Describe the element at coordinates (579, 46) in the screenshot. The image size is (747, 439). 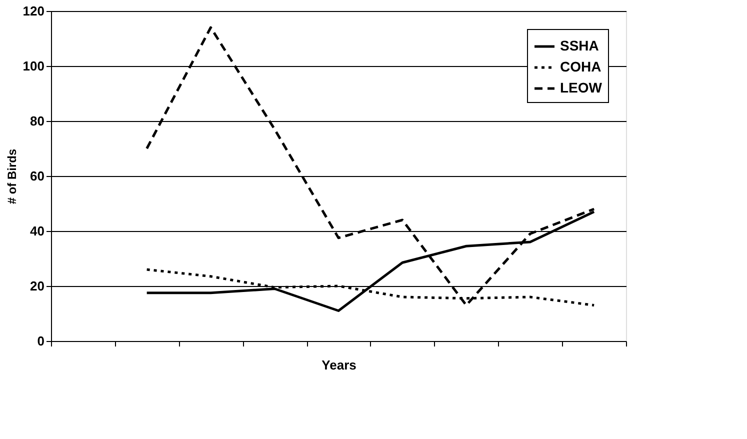
I see `legend-label: SSHA` at that location.